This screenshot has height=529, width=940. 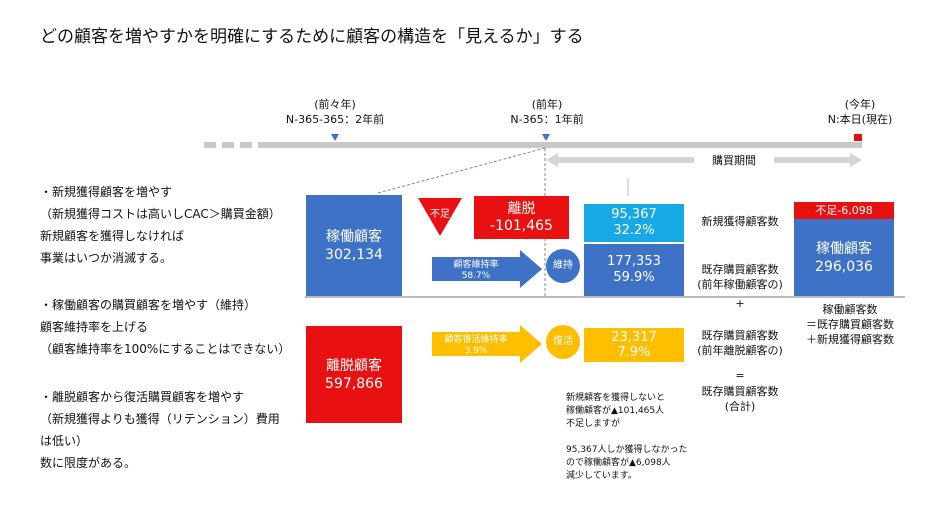 I want to click on timeline-two-years-ago: (前々年) N-365-365：2年前, so click(x=335, y=112).